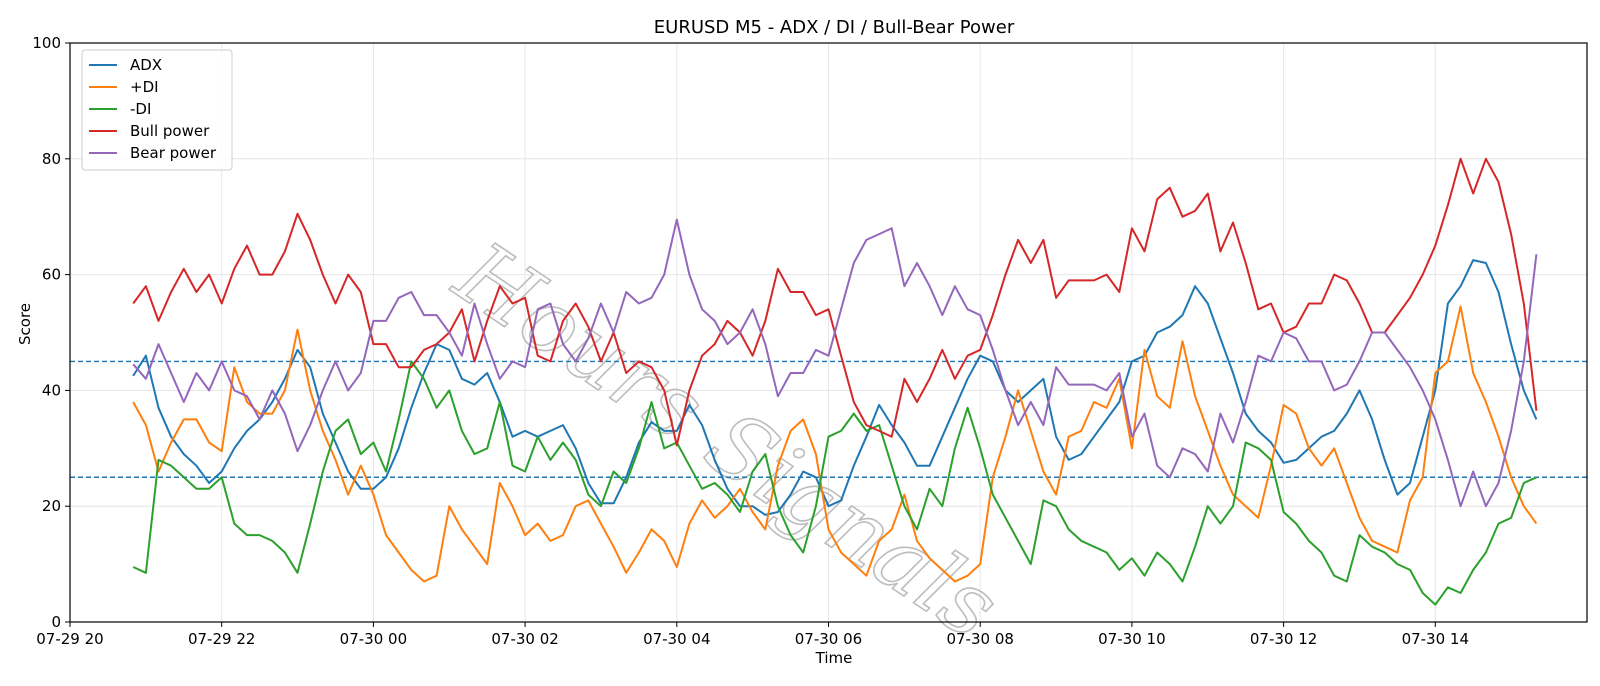  Describe the element at coordinates (51, 332) in the screenshot. I see `y-axis: 0 20 40 60 80 100` at that location.